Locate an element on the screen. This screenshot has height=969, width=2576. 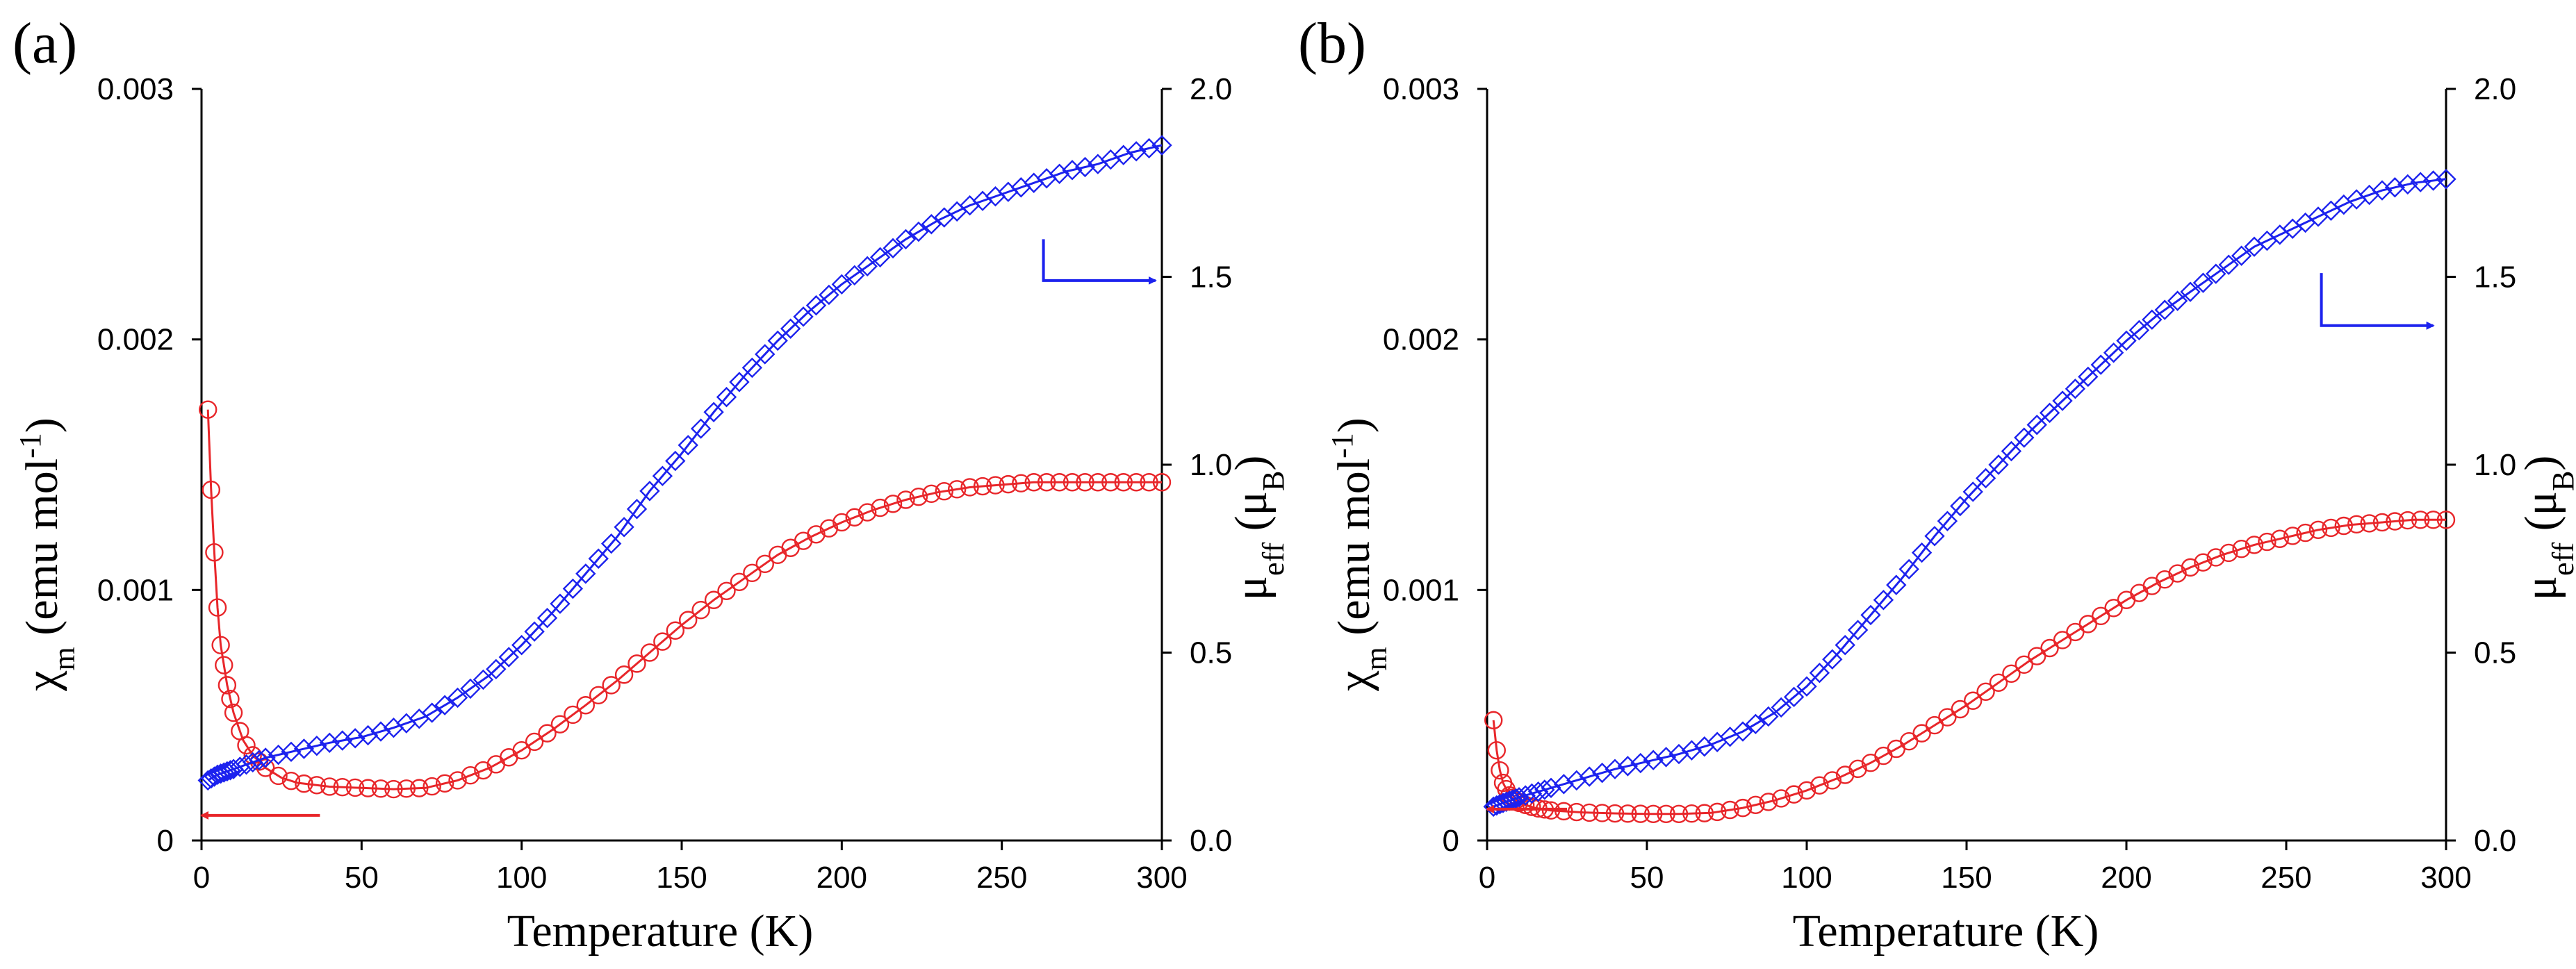
y-right-symbol: μ is located at coordinates (2541, 588).